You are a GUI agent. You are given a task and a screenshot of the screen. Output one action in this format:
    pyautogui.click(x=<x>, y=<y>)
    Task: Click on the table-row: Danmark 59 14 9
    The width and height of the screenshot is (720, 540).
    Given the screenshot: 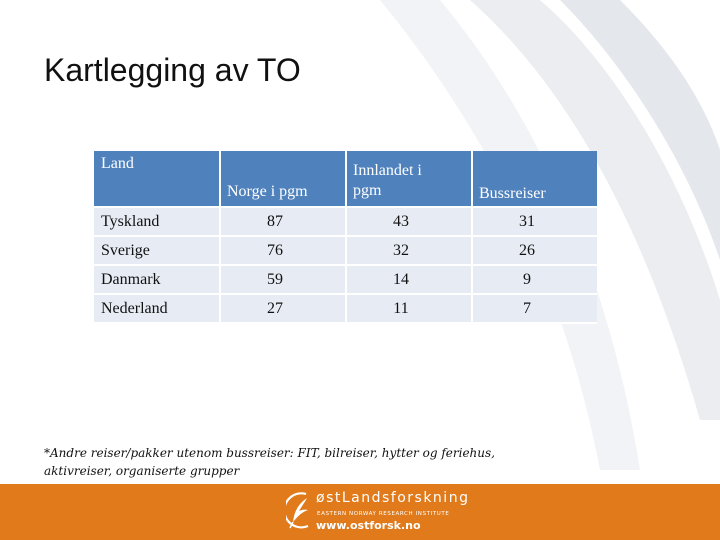 What is the action you would take?
    pyautogui.click(x=345, y=280)
    